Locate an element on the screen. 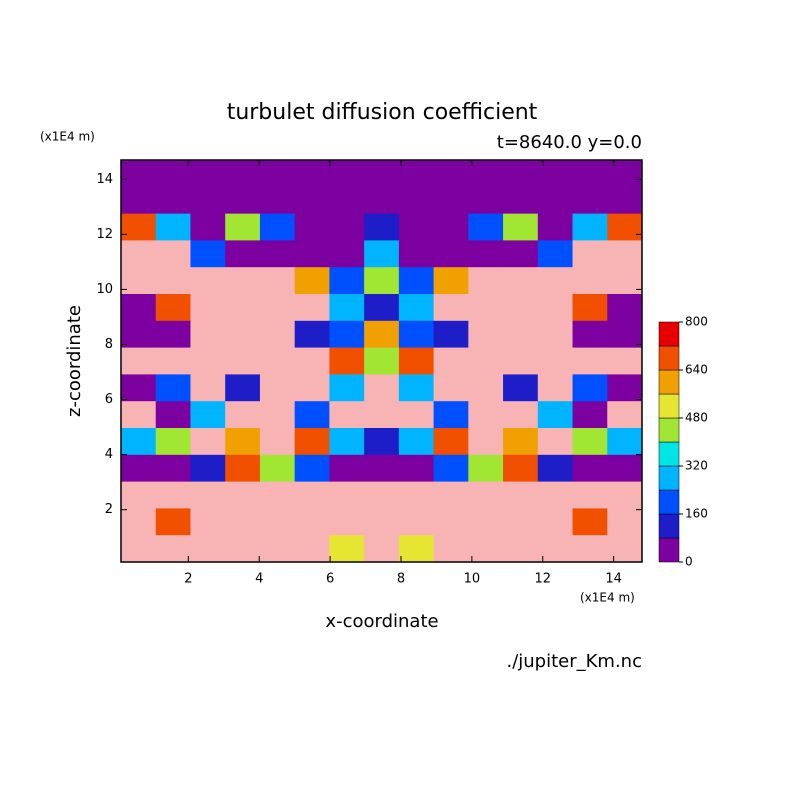  y-tick-label: 6 is located at coordinates (109, 399).